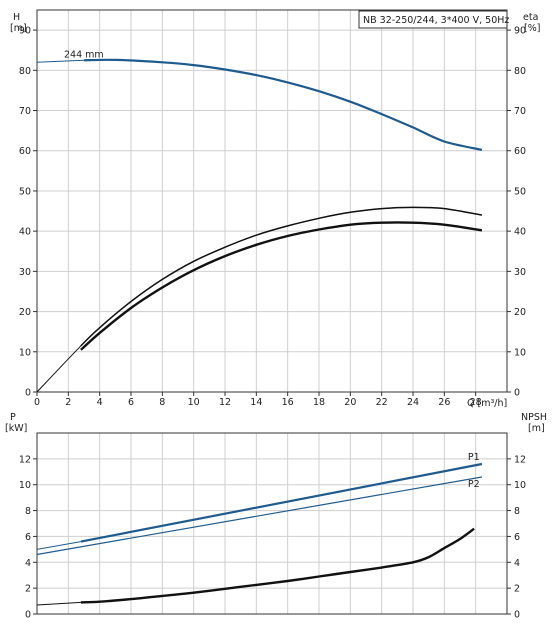 The width and height of the screenshot is (553, 627). I want to click on top-y-tick-label-right: 50, so click(520, 191).